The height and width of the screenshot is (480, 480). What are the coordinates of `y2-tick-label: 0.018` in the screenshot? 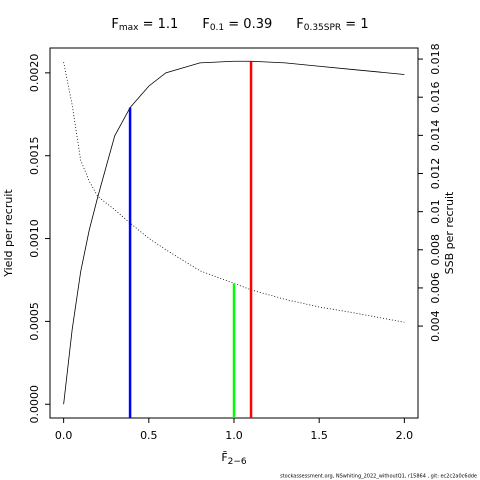 It's located at (435, 59).